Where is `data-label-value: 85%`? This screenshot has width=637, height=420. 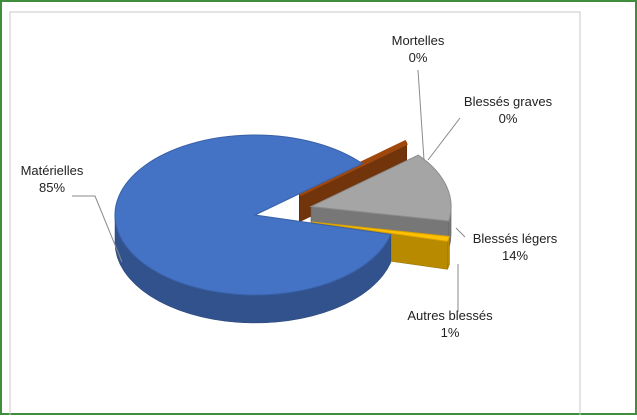
data-label-value: 85% is located at coordinates (52, 187).